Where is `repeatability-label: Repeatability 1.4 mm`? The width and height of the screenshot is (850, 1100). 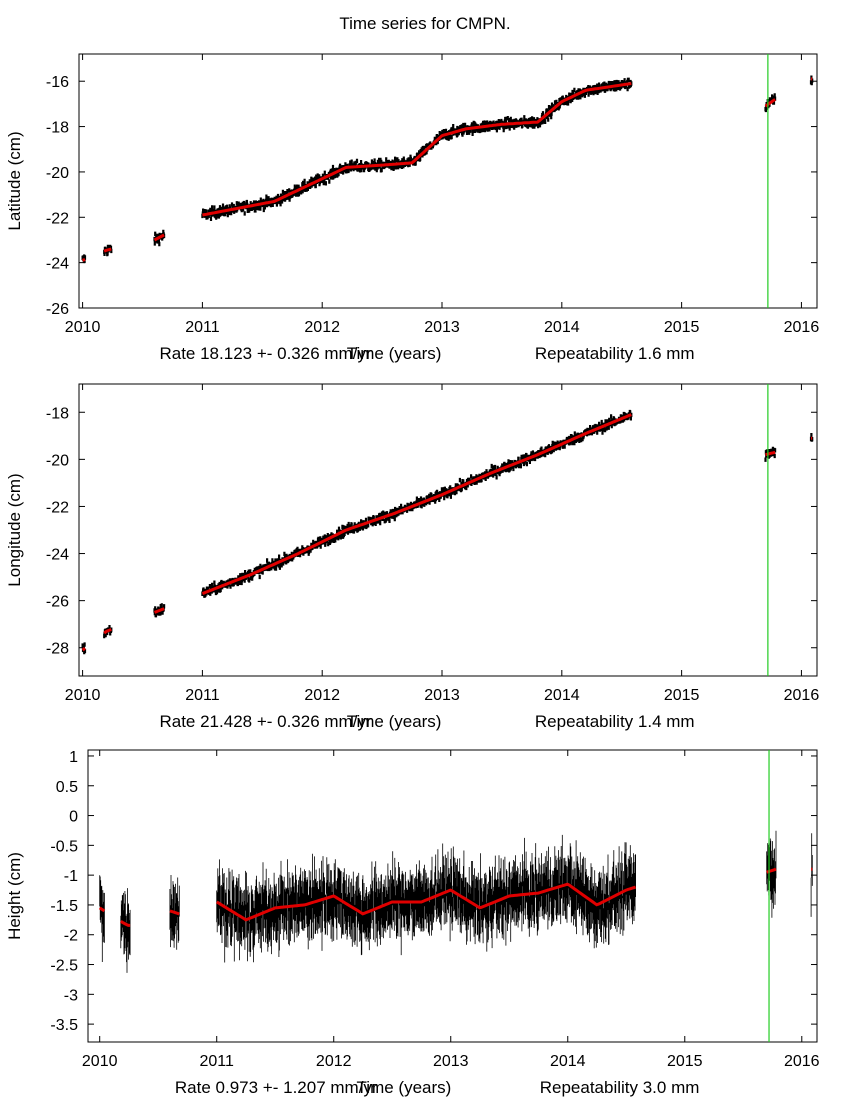 repeatability-label: Repeatability 1.4 mm is located at coordinates (615, 721).